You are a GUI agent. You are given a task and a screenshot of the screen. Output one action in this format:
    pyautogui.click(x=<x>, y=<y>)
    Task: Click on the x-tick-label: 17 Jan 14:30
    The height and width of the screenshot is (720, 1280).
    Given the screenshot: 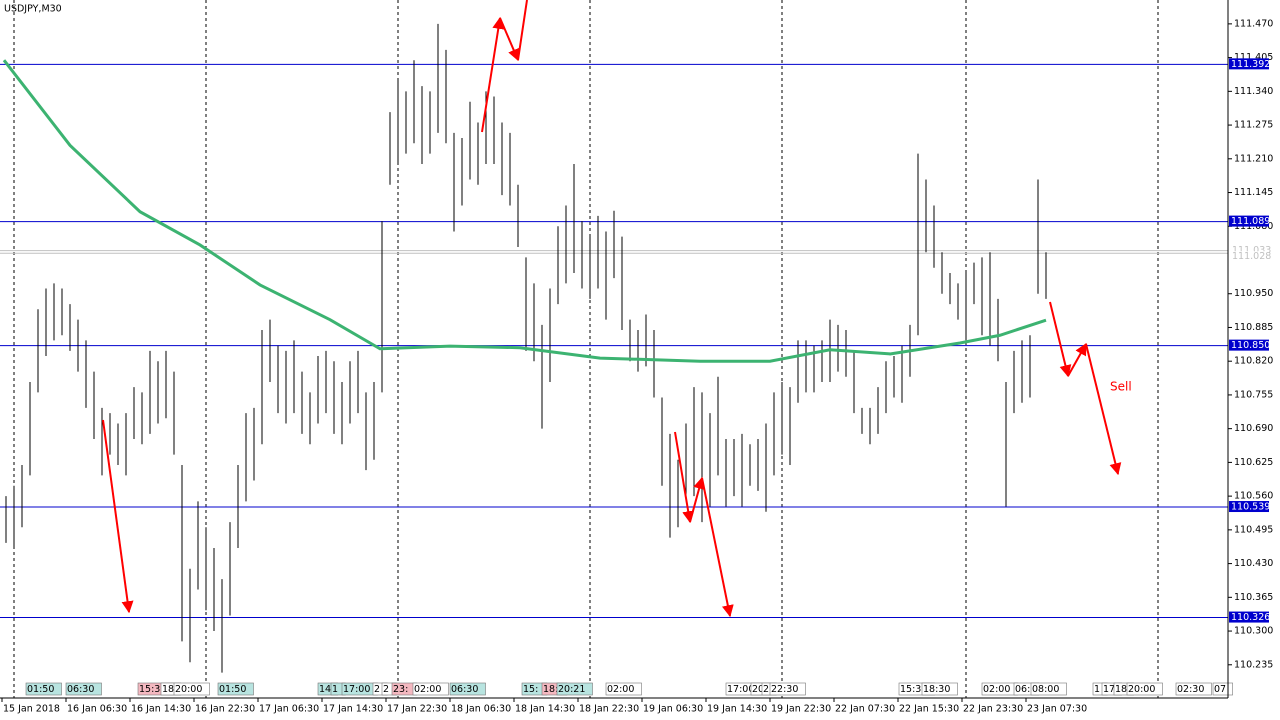 What is the action you would take?
    pyautogui.click(x=353, y=709)
    